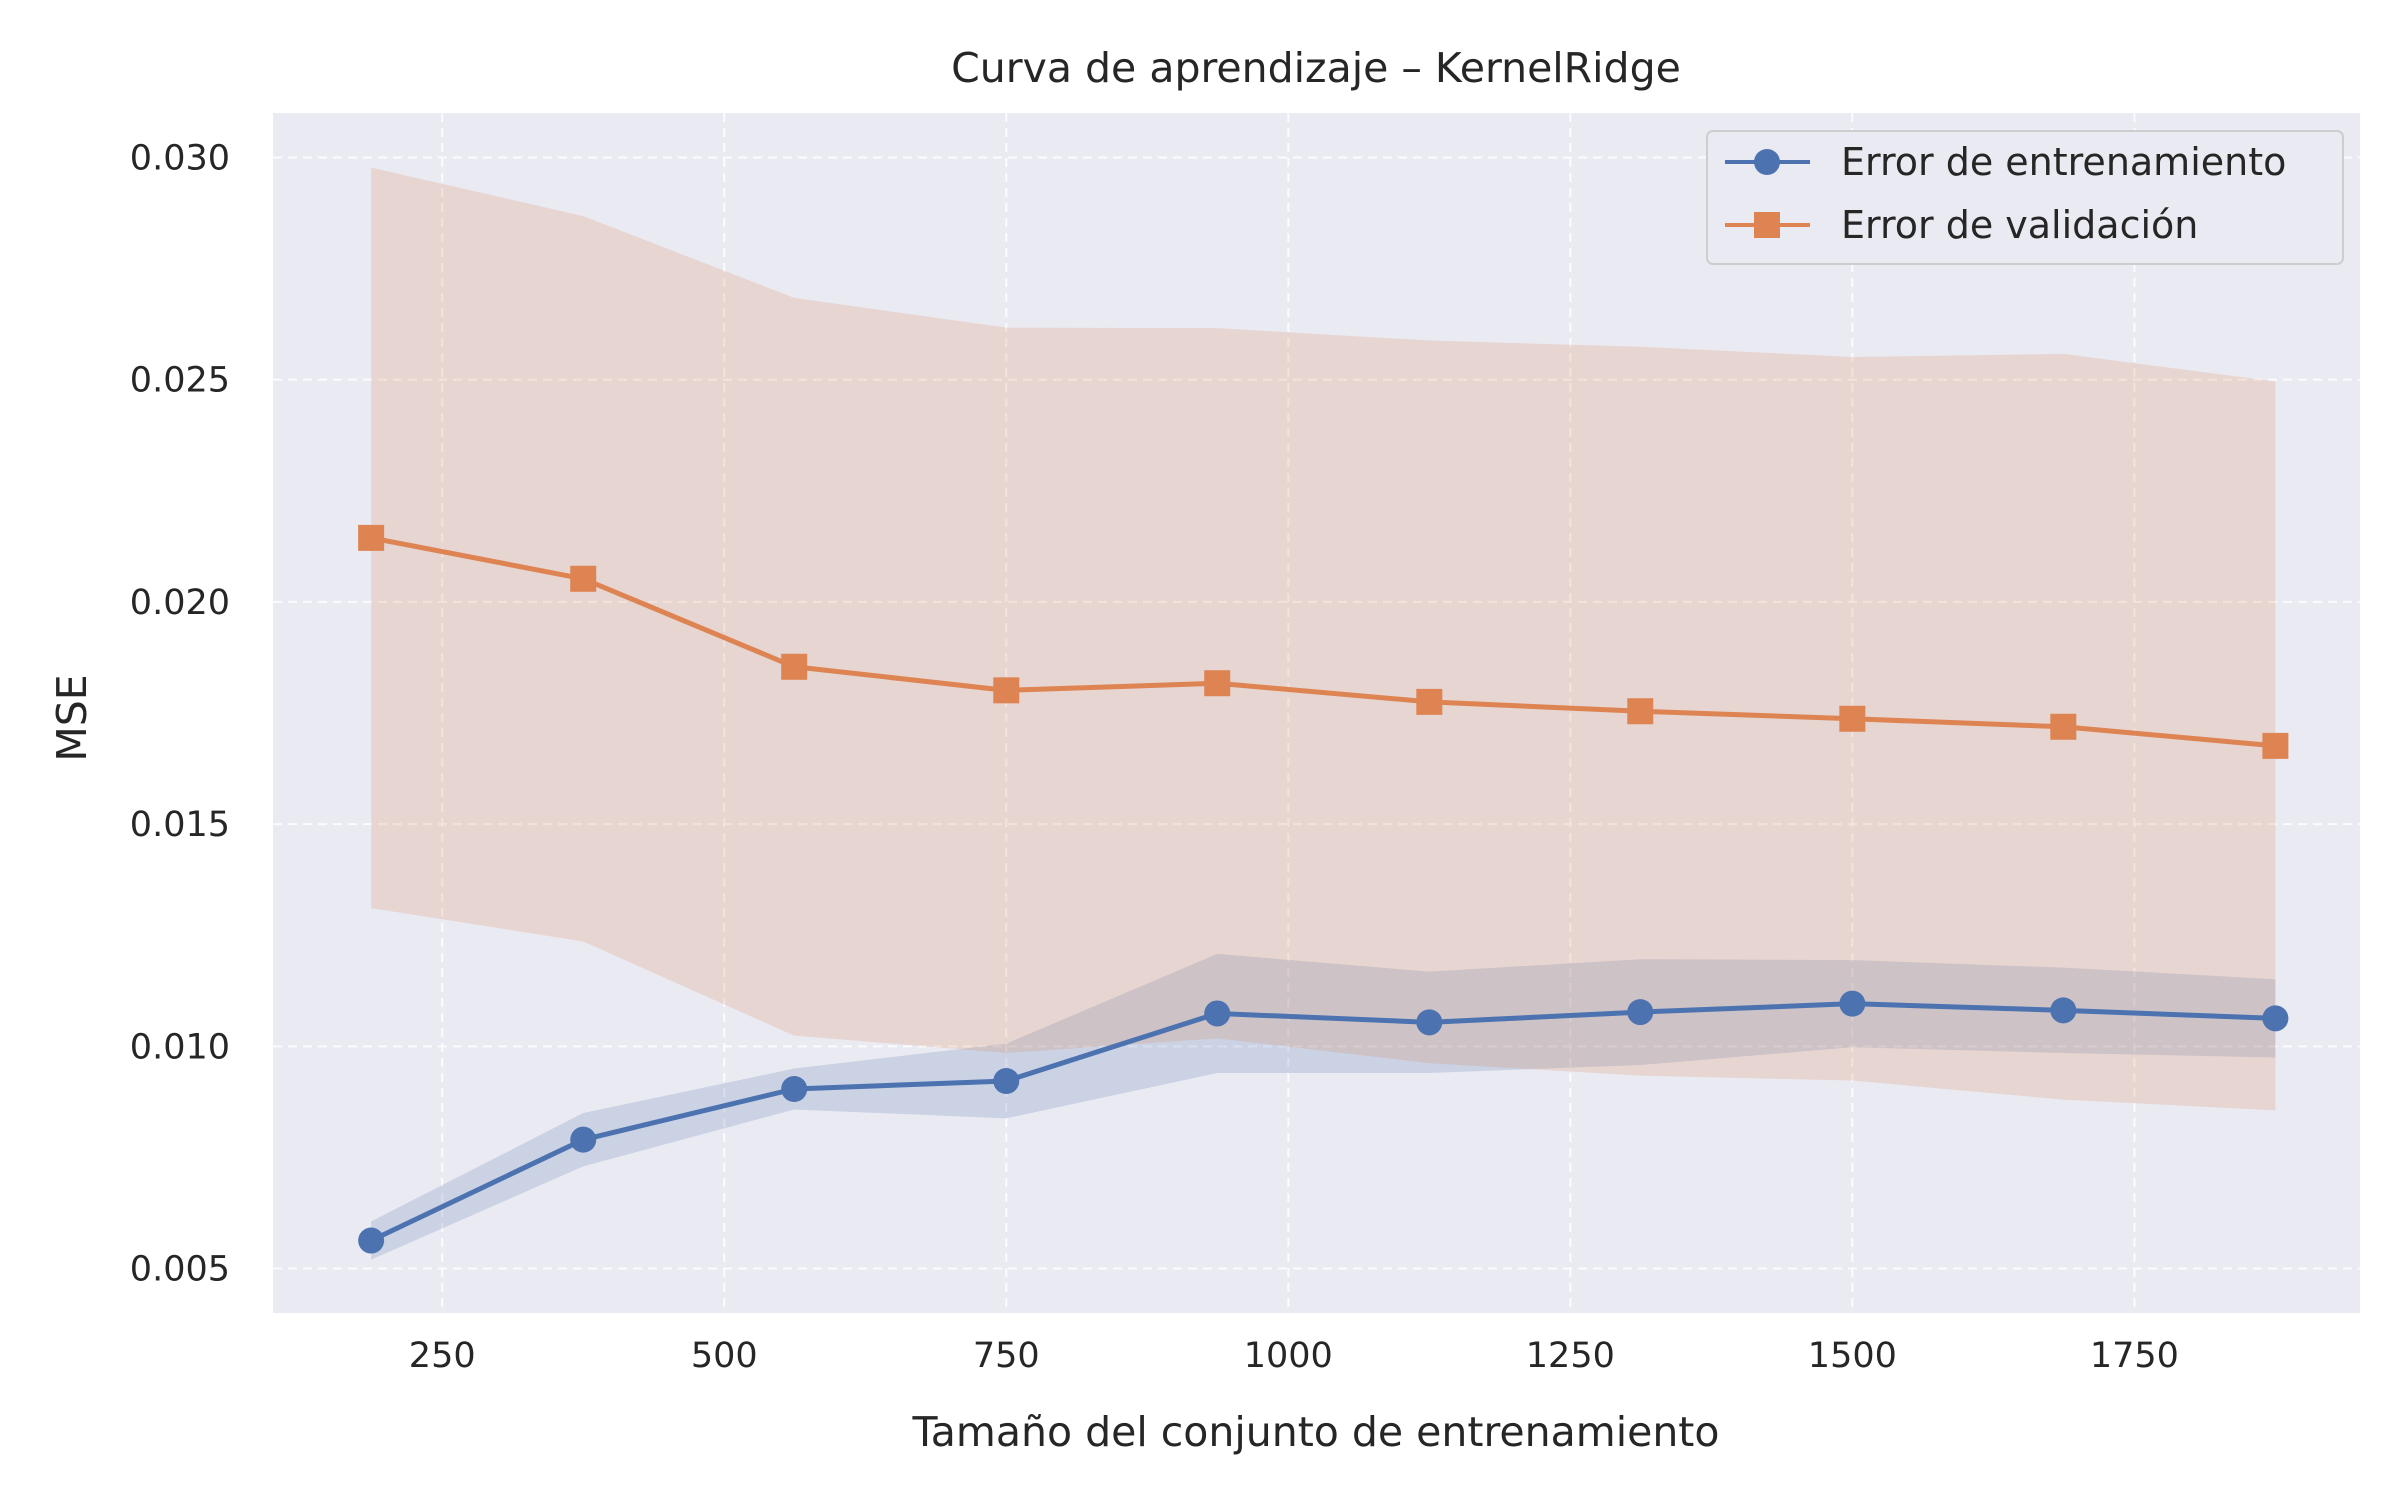 This screenshot has height=1500, width=2400. I want to click on legend-marker-train, so click(1767, 162).